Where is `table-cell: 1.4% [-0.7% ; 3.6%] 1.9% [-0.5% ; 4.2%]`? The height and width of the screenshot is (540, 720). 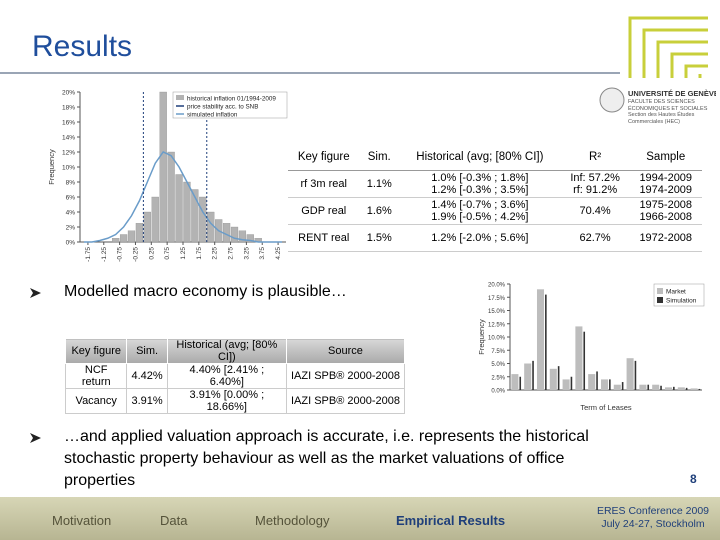
table-cell: 1.4% [-0.7% ; 3.6%] 1.9% [-0.5% ; 4.2%] is located at coordinates (480, 211).